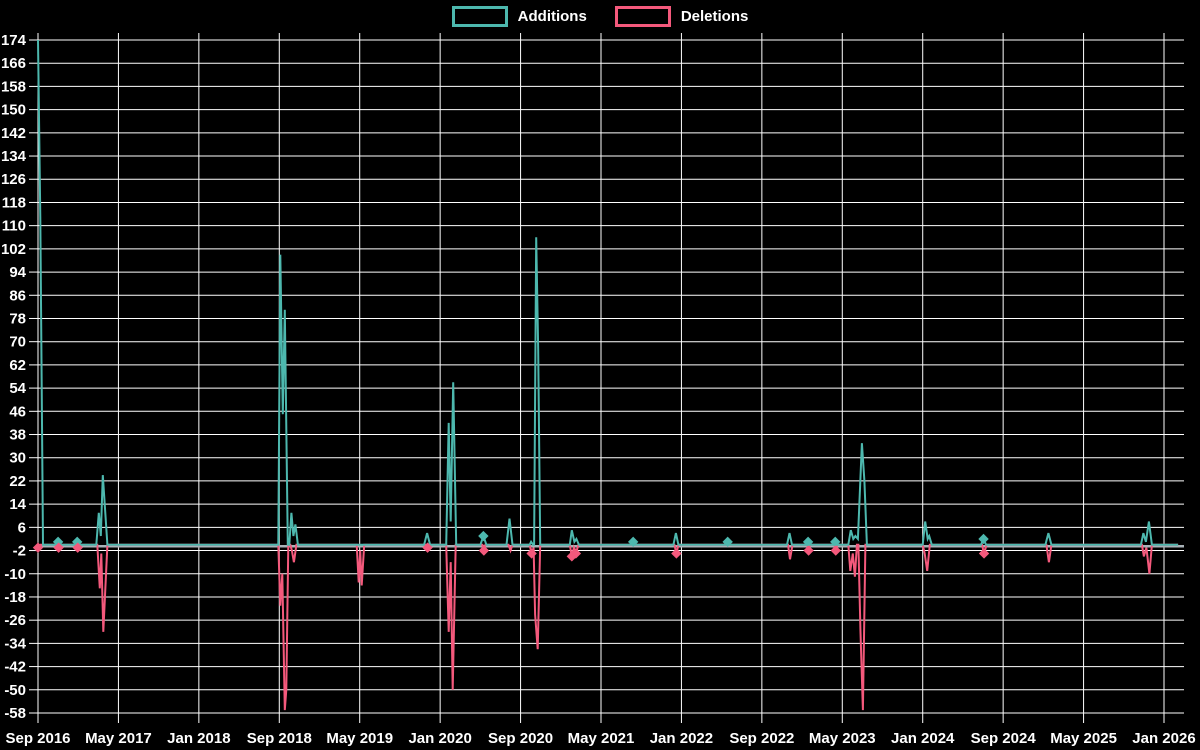  Describe the element at coordinates (13, 179) in the screenshot. I see `y-tick-label: 126` at that location.